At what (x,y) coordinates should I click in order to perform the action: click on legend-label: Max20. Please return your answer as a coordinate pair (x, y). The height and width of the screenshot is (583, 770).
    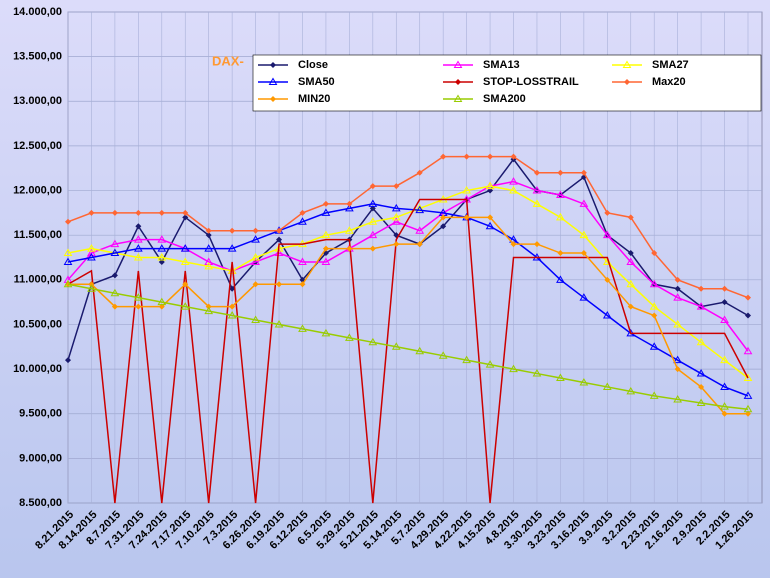
    Looking at the image, I should click on (669, 82).